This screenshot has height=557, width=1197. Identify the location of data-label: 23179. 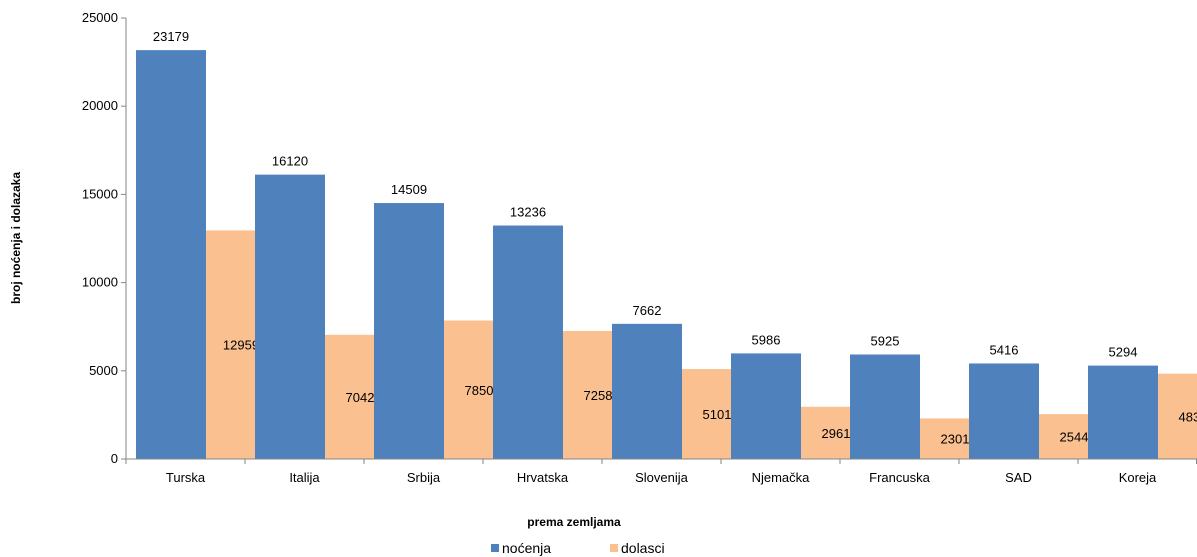
(171, 36).